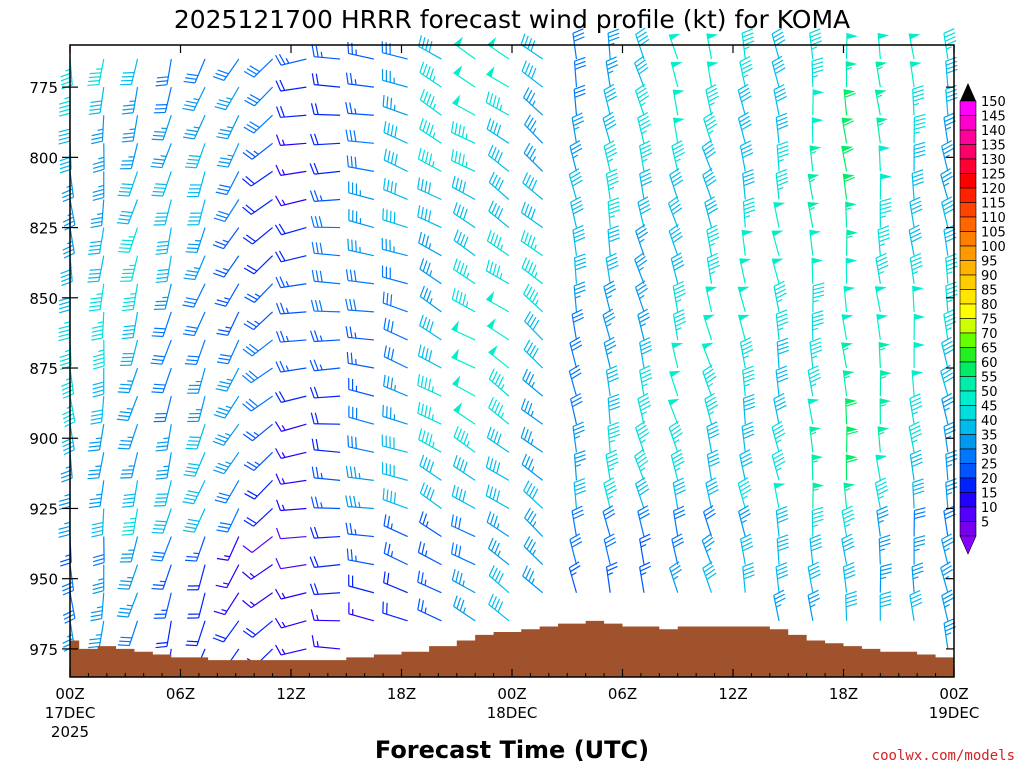  I want to click on x-tick-label: 06Z, so click(622, 694).